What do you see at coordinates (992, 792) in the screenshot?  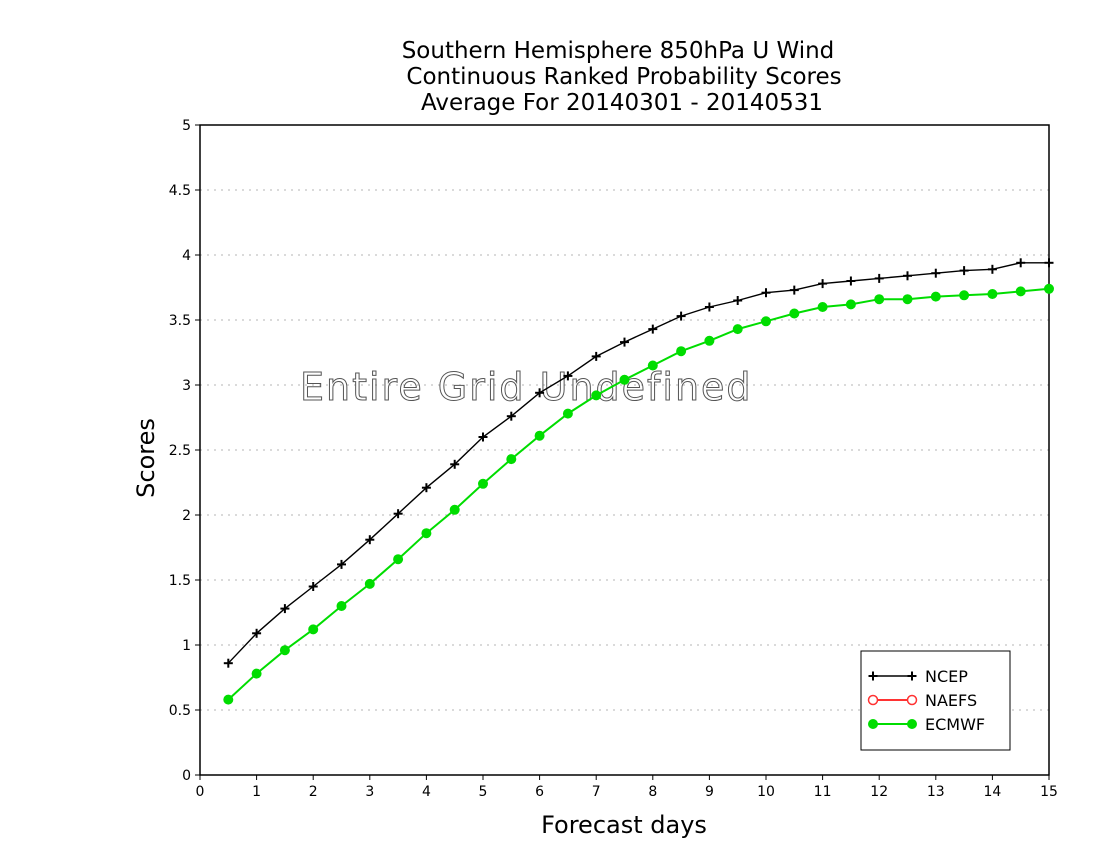 I see `x-tick-label: 14` at bounding box center [992, 792].